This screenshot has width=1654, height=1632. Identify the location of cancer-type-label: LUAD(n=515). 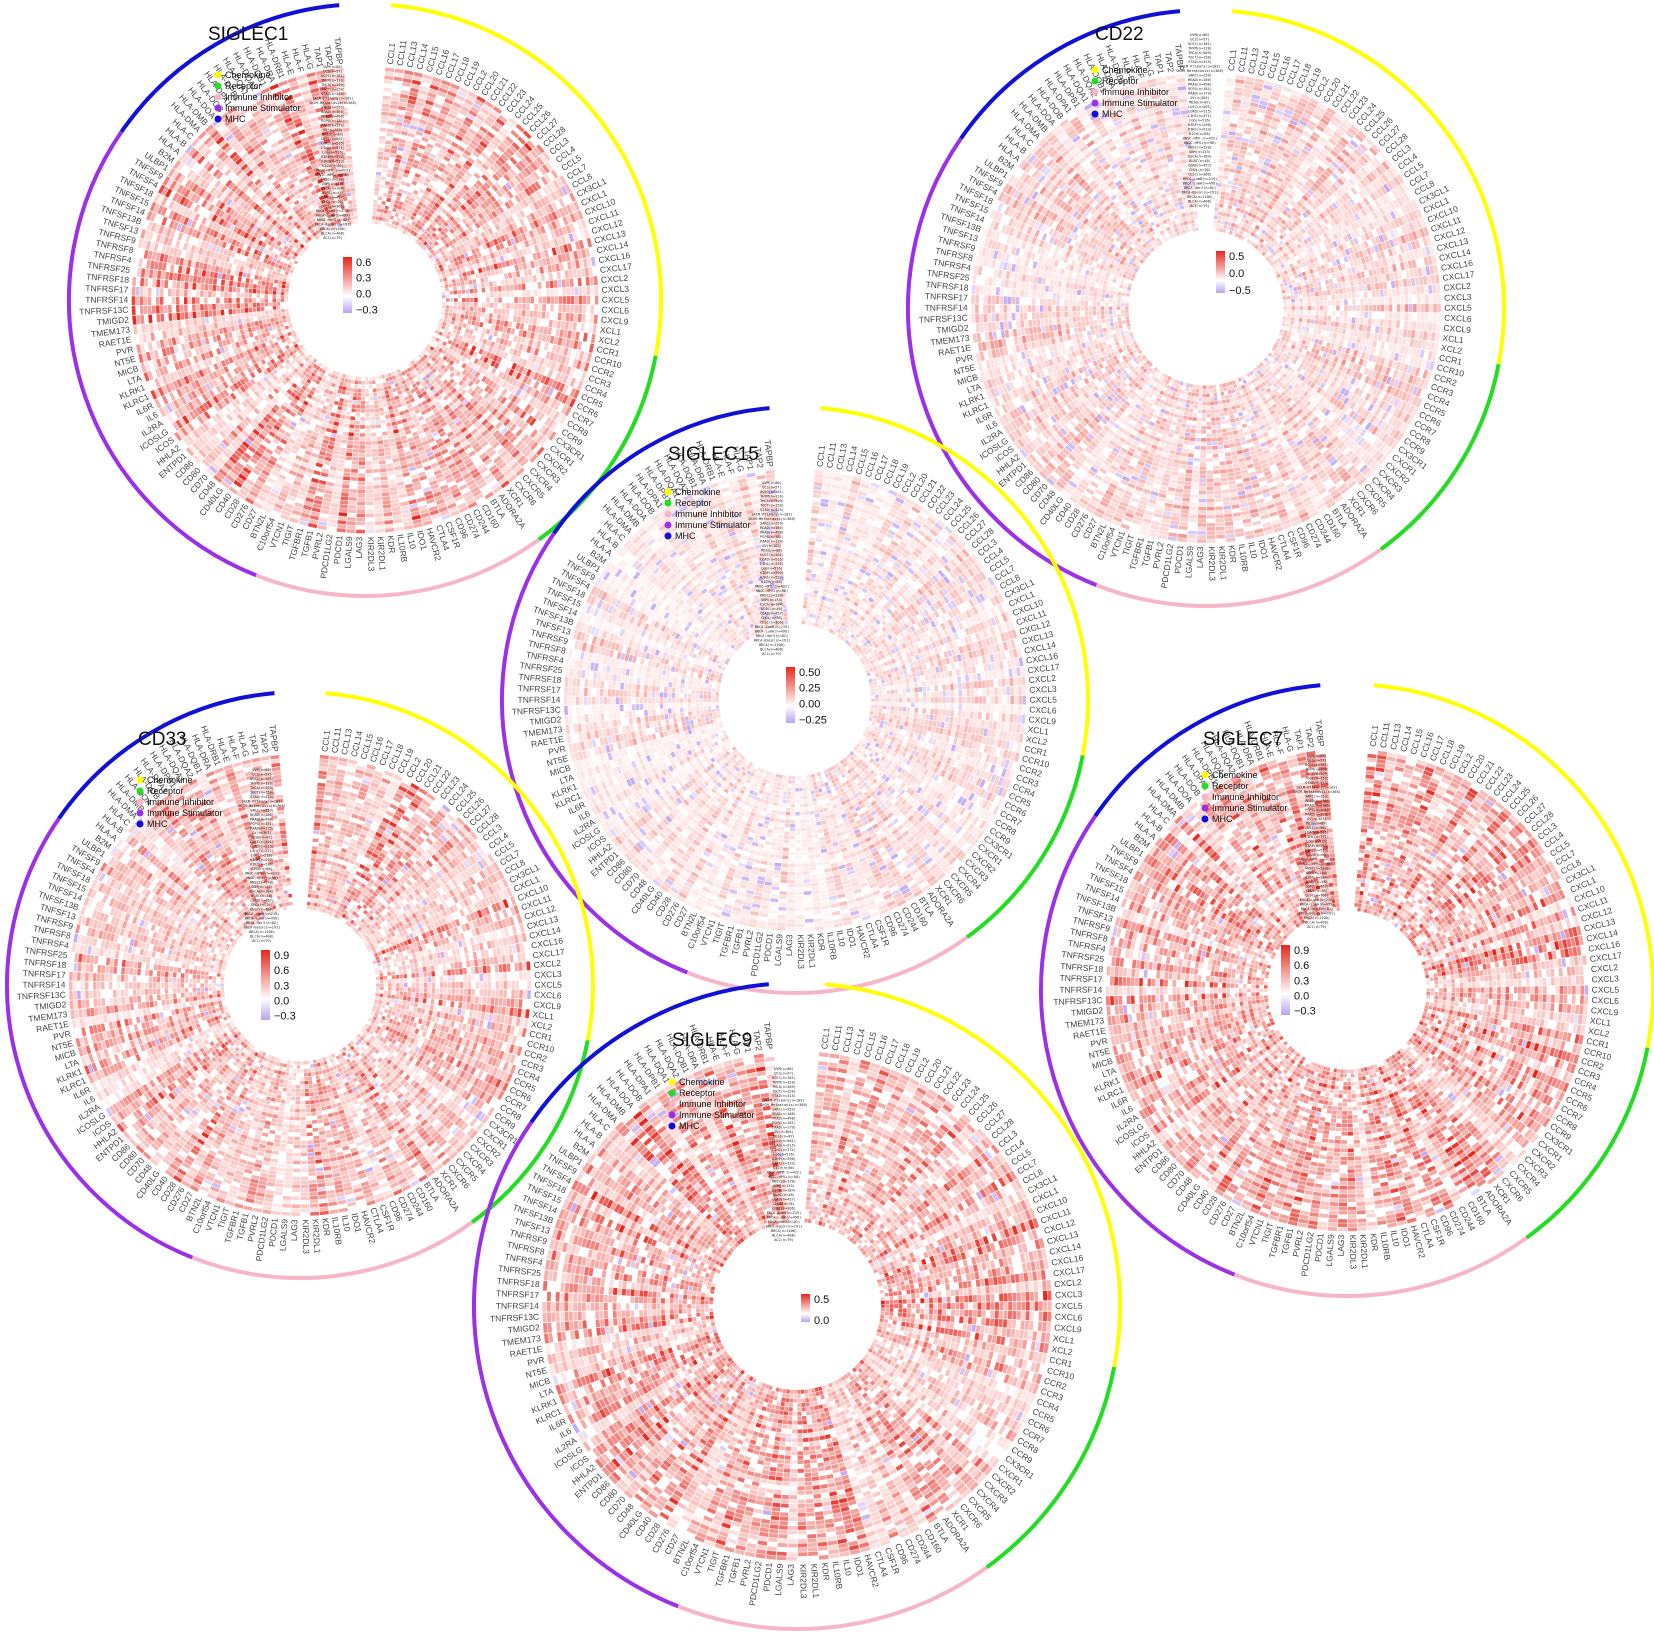
(333, 144).